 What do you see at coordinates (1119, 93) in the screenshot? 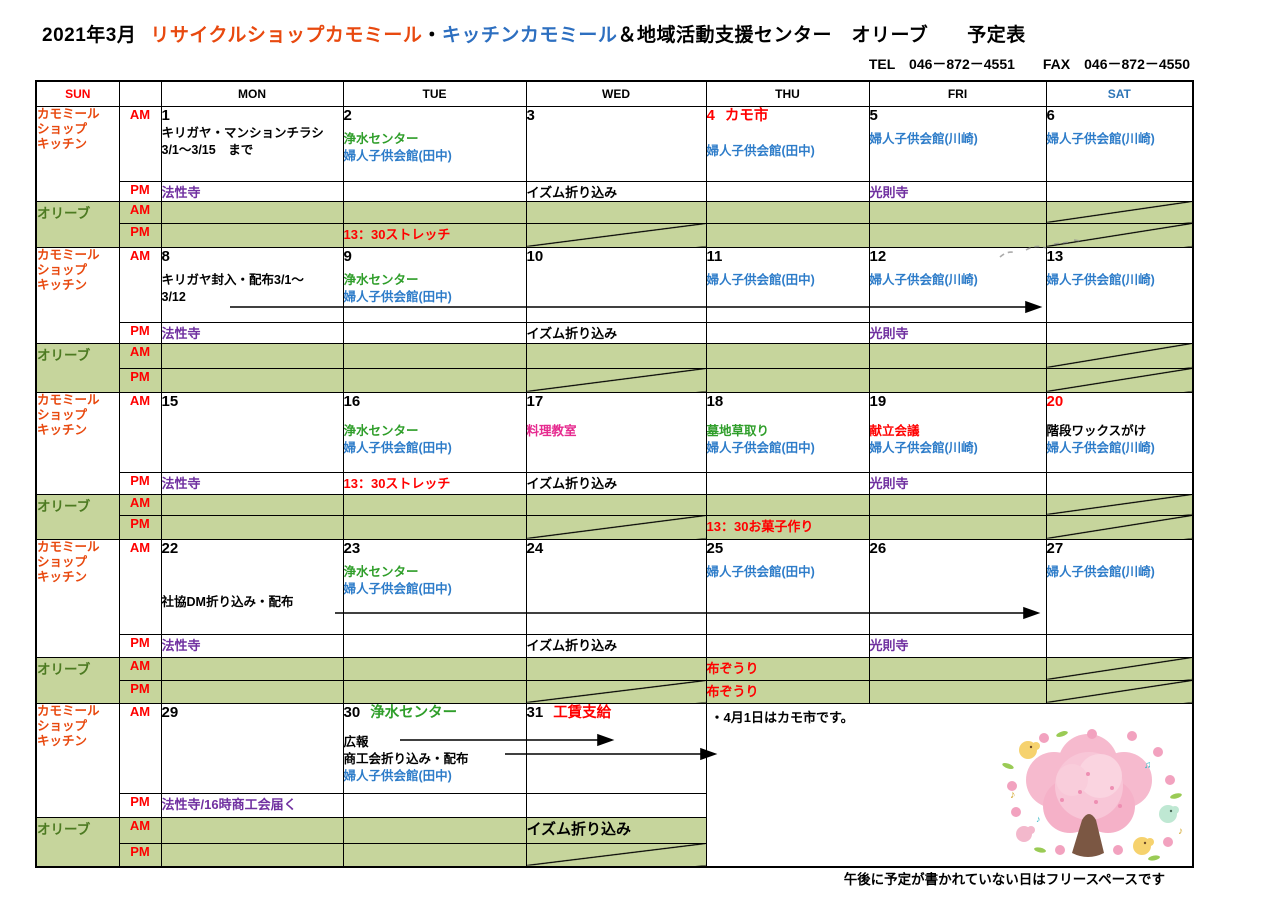
I see `header-sat: SAT` at bounding box center [1119, 93].